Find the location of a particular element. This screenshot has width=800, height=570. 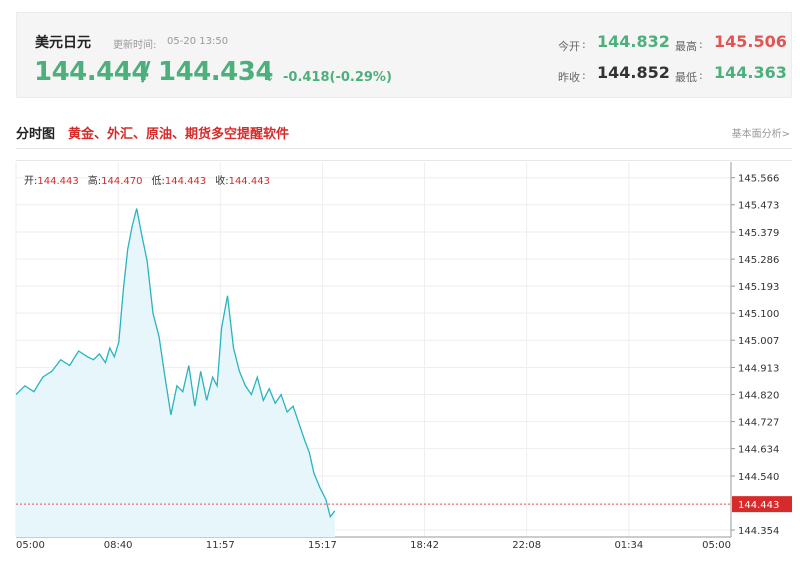

y-tick-label: 144.540 is located at coordinates (758, 477).